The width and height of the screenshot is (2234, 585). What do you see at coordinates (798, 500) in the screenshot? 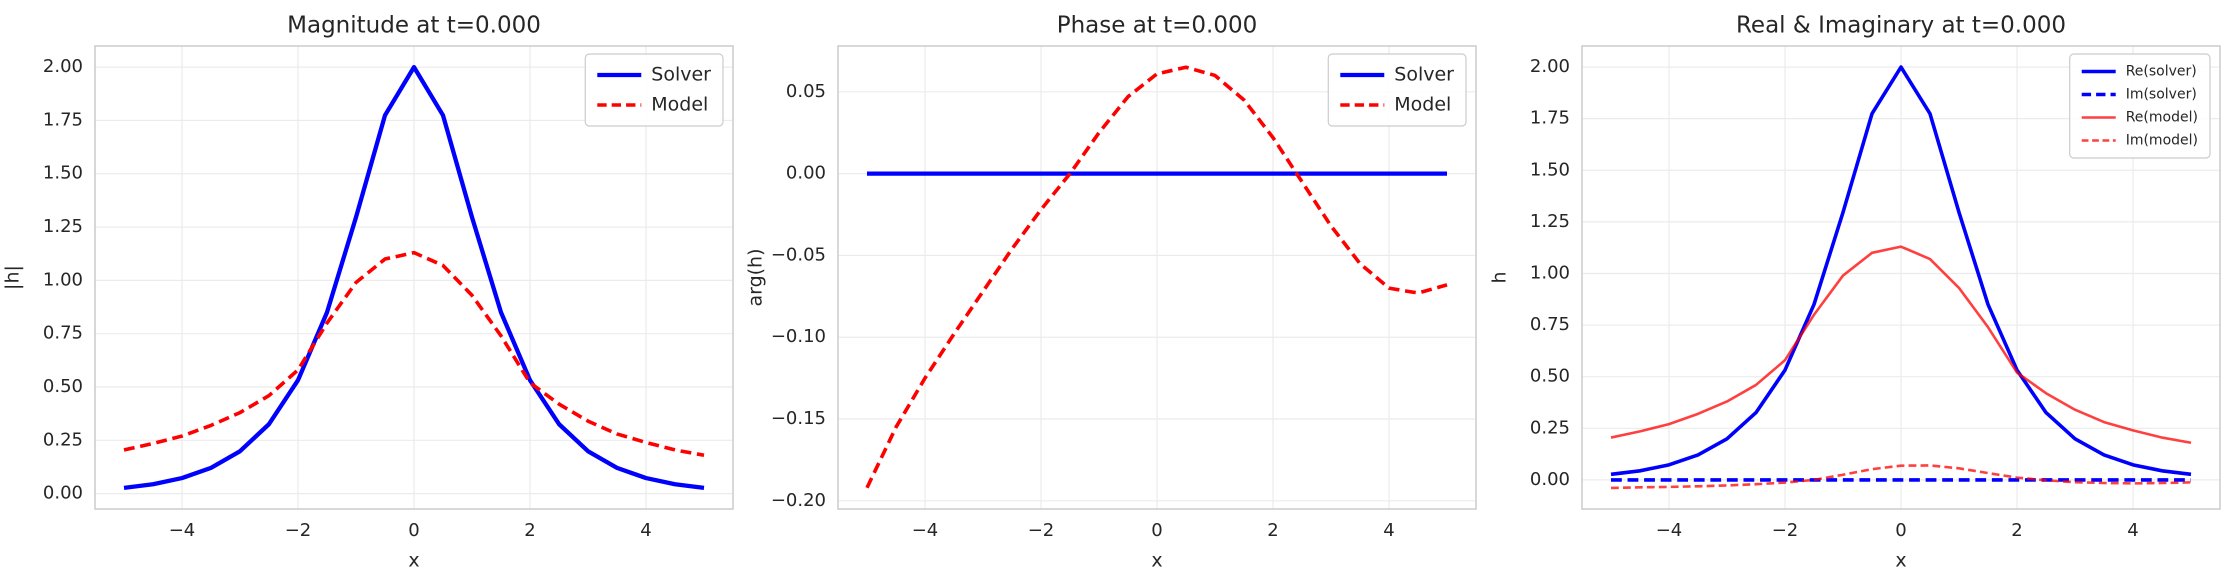
I see `y-tick-label: −0.20` at bounding box center [798, 500].